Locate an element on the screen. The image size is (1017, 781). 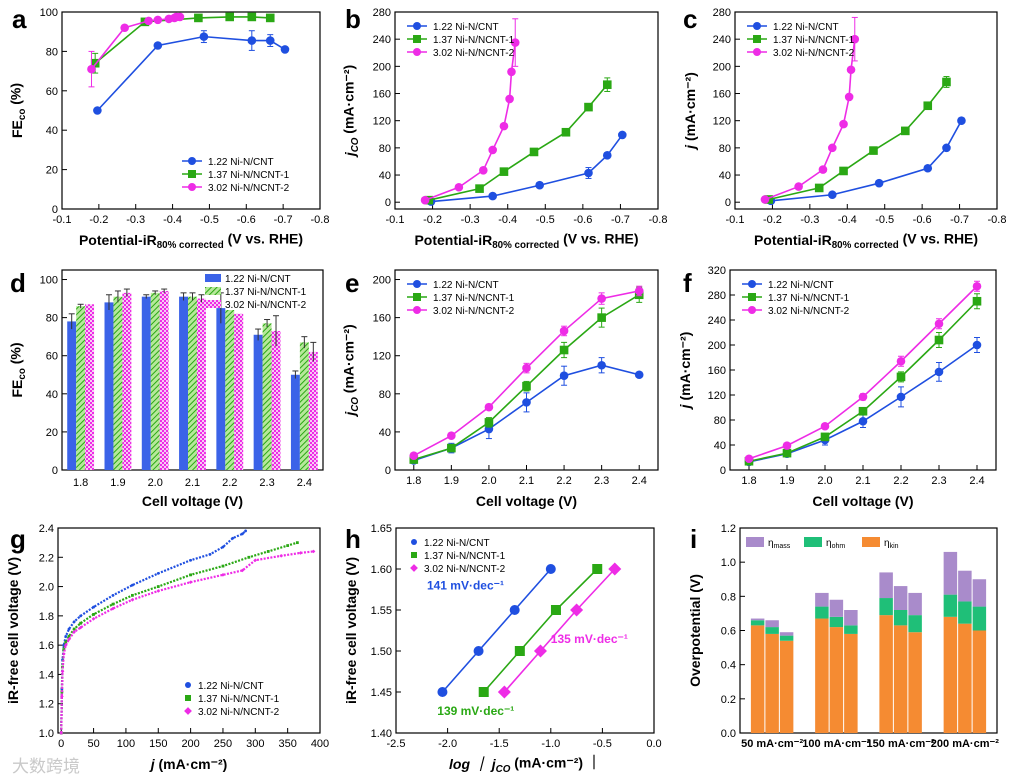
y-tick-label: 0.0 is located at coordinates (728, 734).